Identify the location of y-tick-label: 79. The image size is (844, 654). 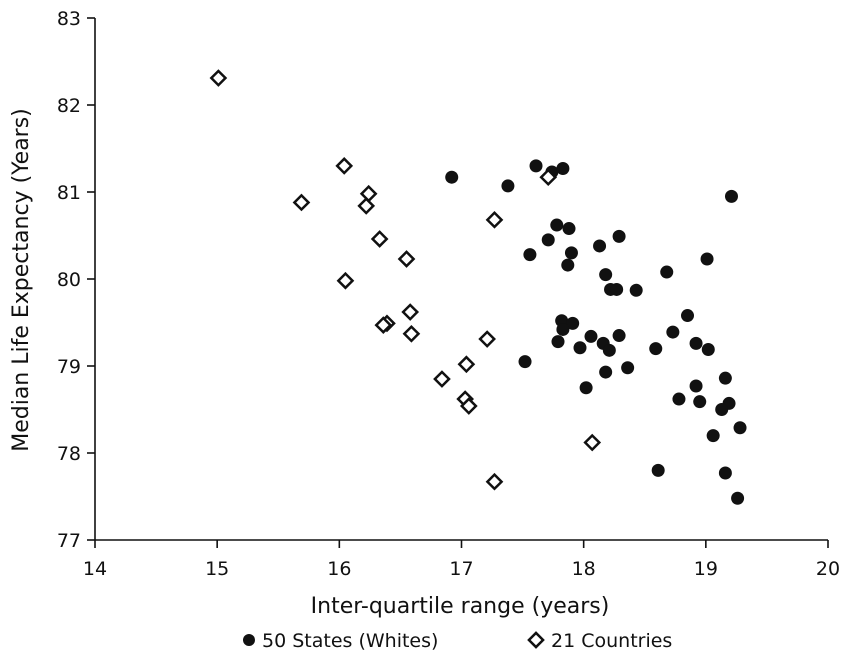
(69, 367).